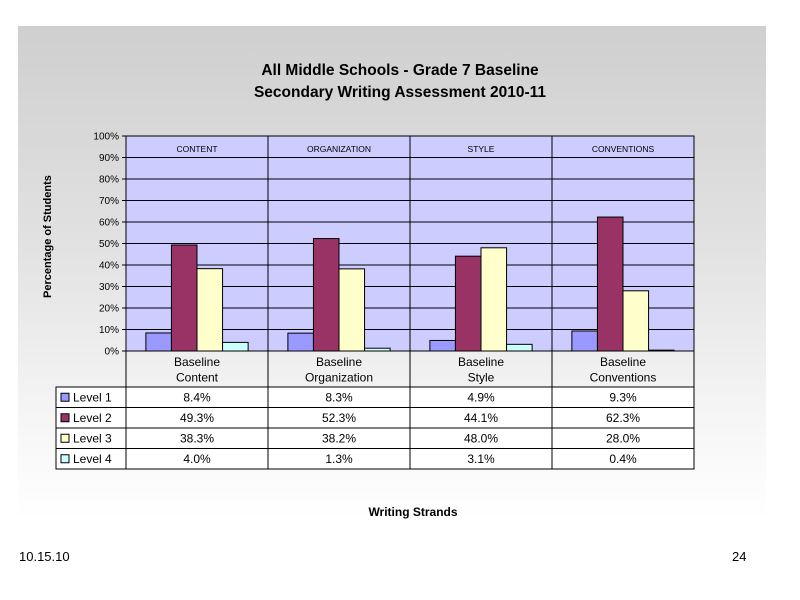  What do you see at coordinates (109, 223) in the screenshot?
I see `y-tick-label: 60%` at bounding box center [109, 223].